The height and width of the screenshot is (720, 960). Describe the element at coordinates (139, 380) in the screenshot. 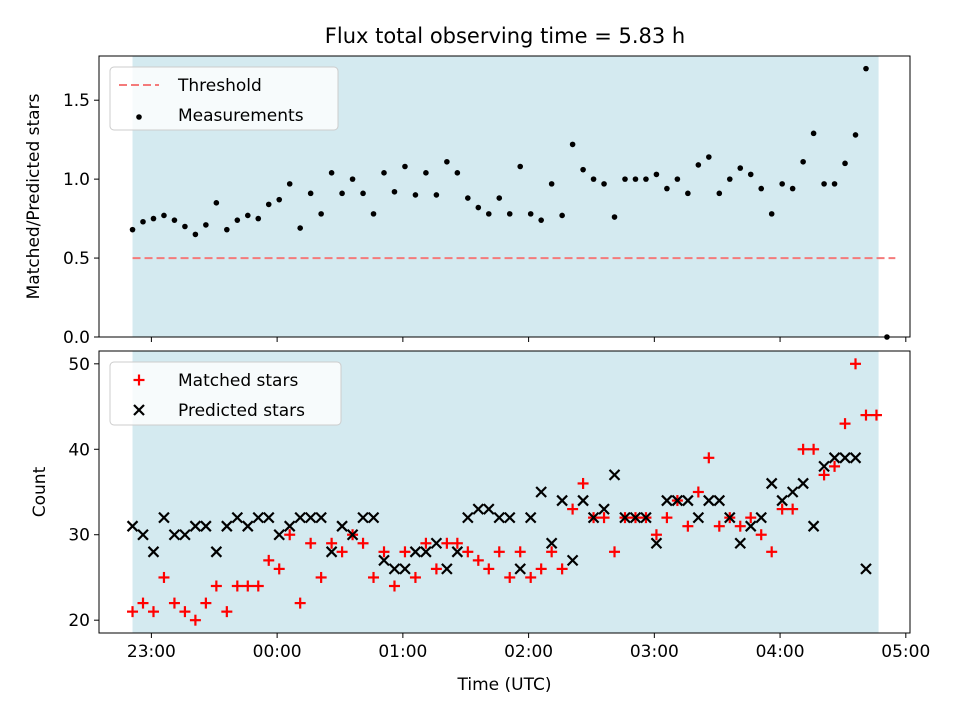

I see `legend-matched-swatch` at that location.